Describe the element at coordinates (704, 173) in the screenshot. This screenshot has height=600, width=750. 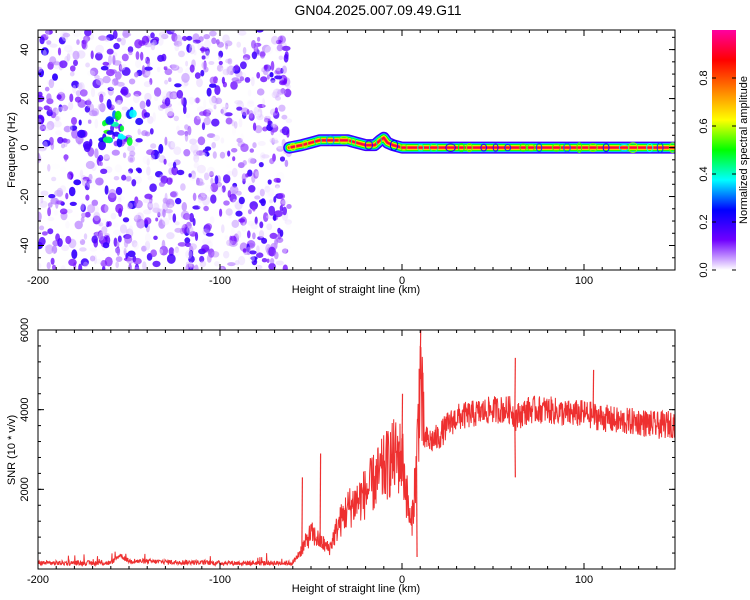
I see `colorbar-tick-label: 0.4` at that location.